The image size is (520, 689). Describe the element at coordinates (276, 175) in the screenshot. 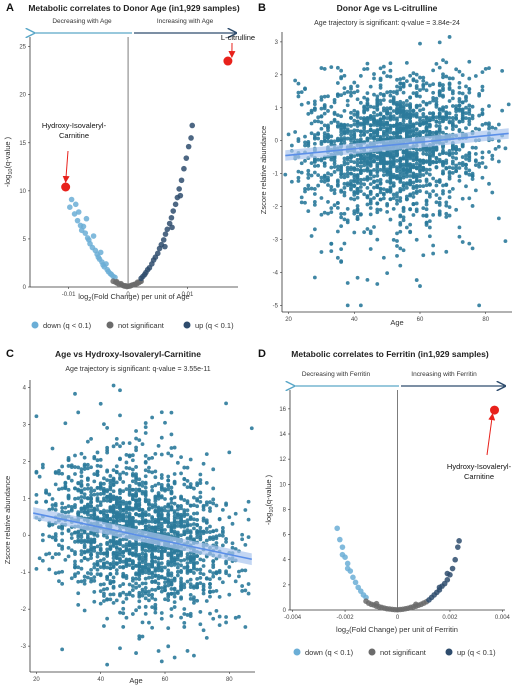

I see `y-tick-label: -1` at that location.